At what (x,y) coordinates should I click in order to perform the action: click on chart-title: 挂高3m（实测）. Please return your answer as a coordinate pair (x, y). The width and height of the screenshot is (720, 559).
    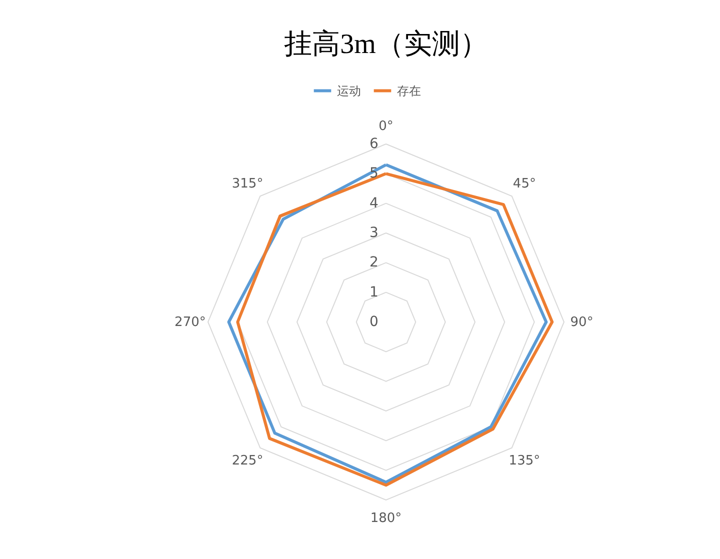
    Looking at the image, I should click on (386, 44).